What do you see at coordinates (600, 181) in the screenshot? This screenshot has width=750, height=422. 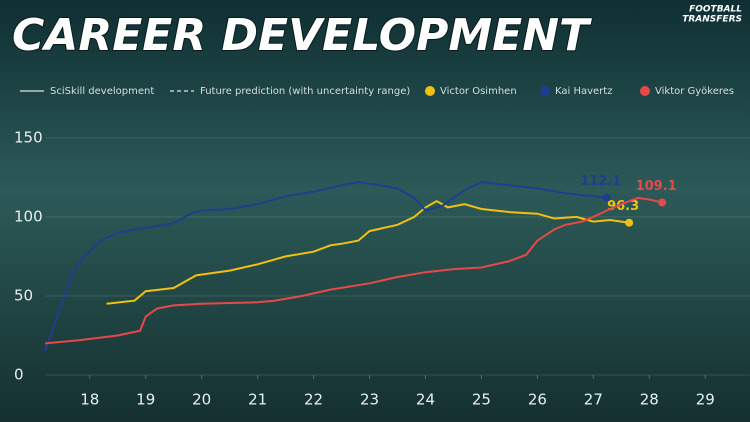 I see `end-label: 112.1` at bounding box center [600, 181].